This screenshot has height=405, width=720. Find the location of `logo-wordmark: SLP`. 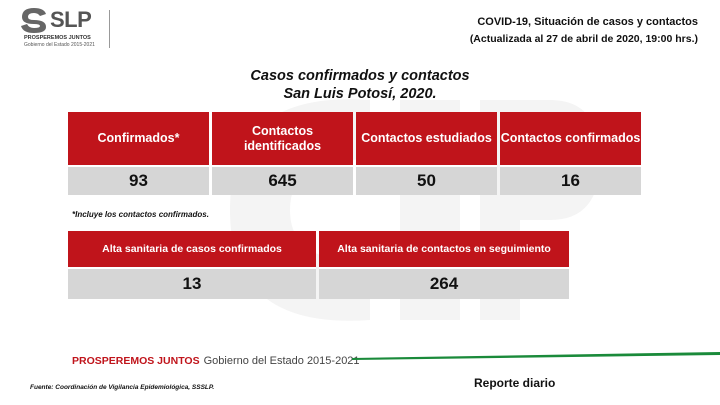

logo-wordmark: SLP is located at coordinates (71, 19).